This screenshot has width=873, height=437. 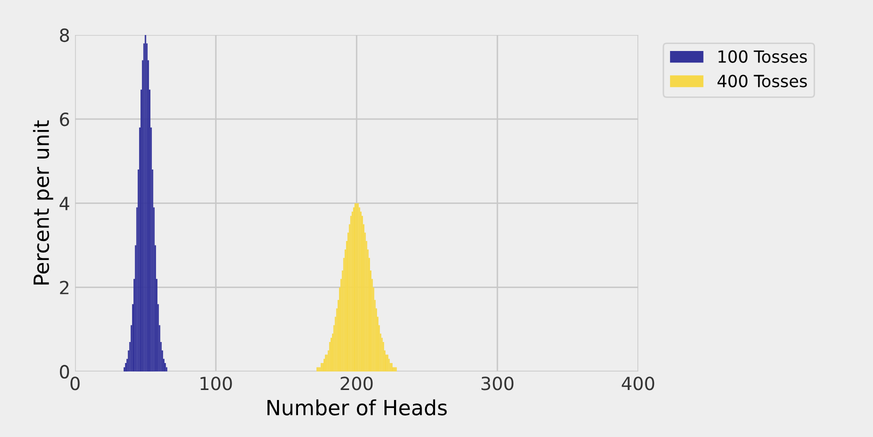 What do you see at coordinates (64, 35) in the screenshot?
I see `y-tick-label: 8` at bounding box center [64, 35].